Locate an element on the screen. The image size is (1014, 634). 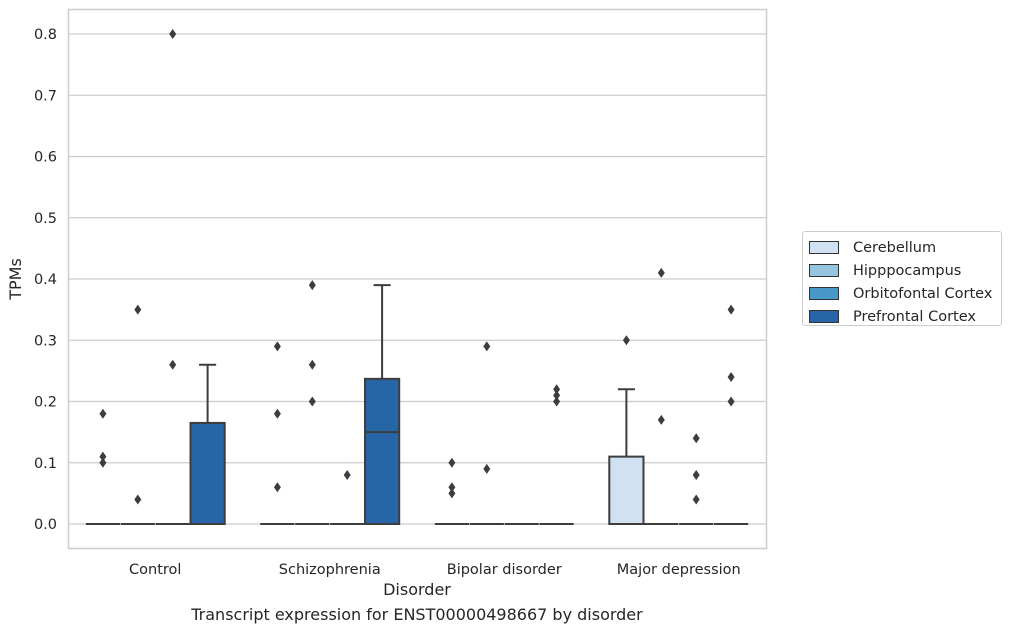
box-hipppocampus-schizophrenia is located at coordinates (312, 402).